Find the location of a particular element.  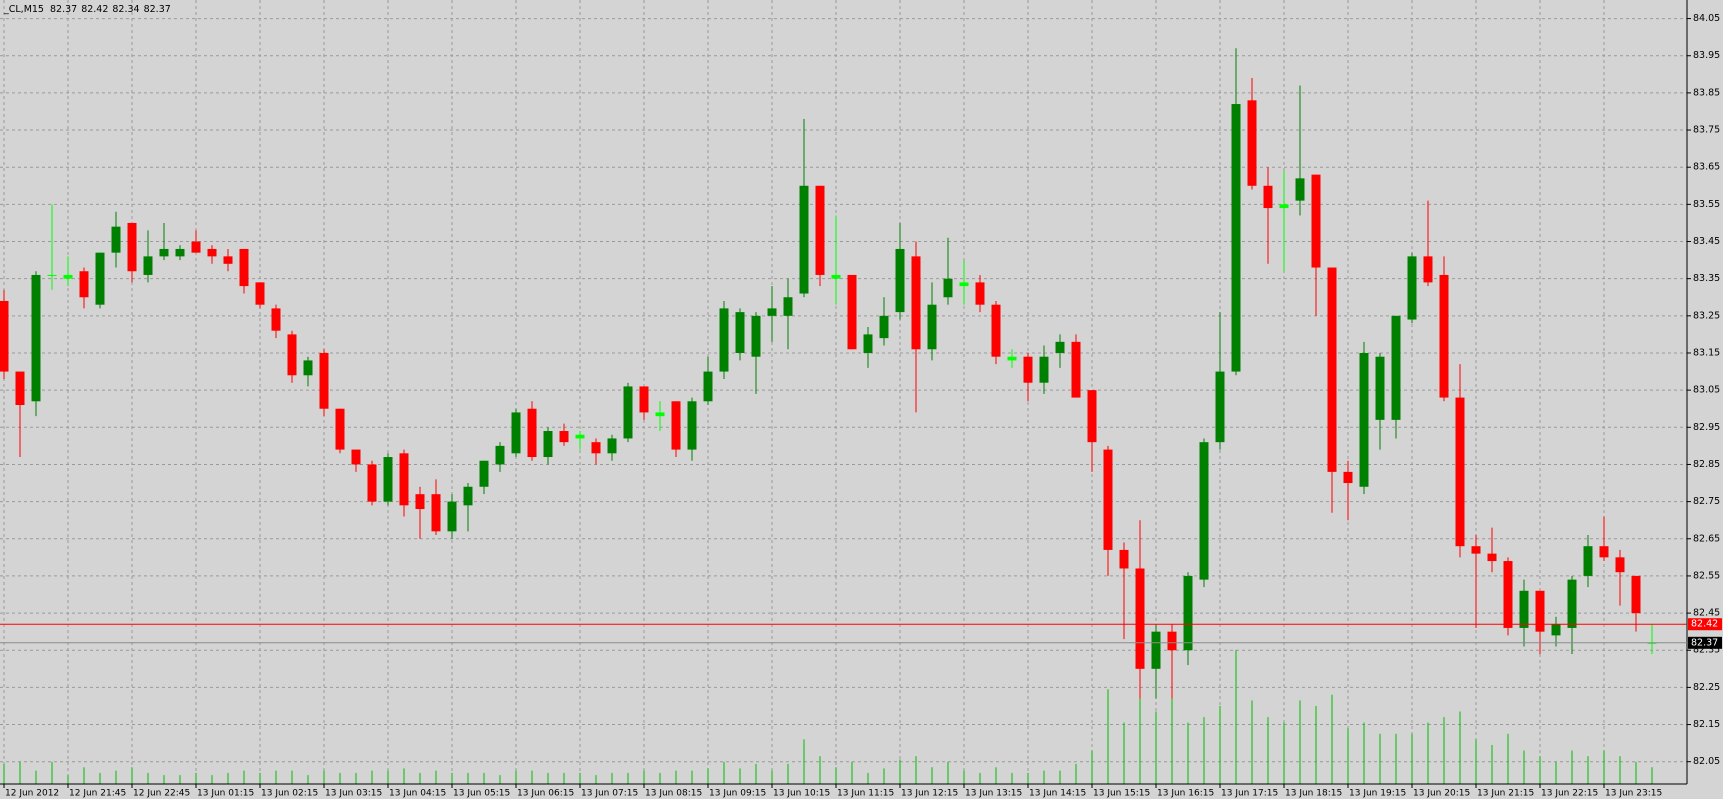

x-tick-label: 12 Jun 2012 is located at coordinates (32, 794).